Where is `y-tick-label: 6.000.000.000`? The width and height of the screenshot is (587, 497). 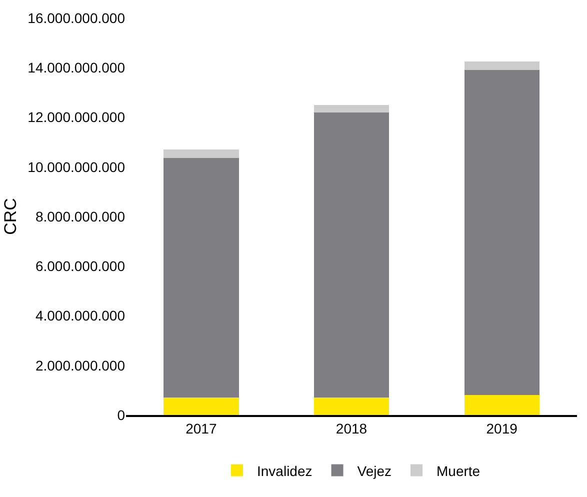 y-tick-label: 6.000.000.000 is located at coordinates (80, 266).